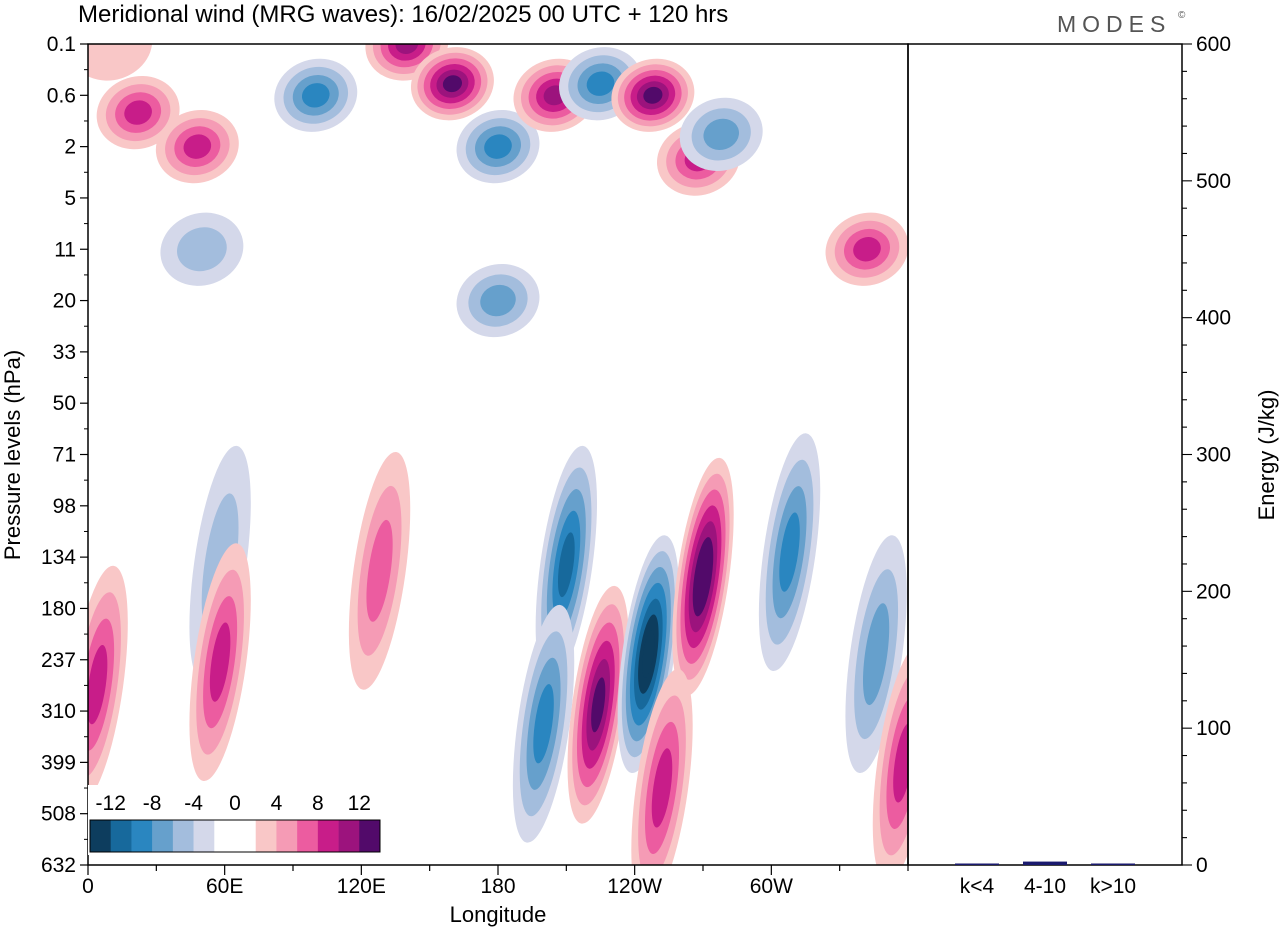 This screenshot has width=1280, height=930. What do you see at coordinates (193, 803) in the screenshot?
I see `colorbar-label: -4` at bounding box center [193, 803].